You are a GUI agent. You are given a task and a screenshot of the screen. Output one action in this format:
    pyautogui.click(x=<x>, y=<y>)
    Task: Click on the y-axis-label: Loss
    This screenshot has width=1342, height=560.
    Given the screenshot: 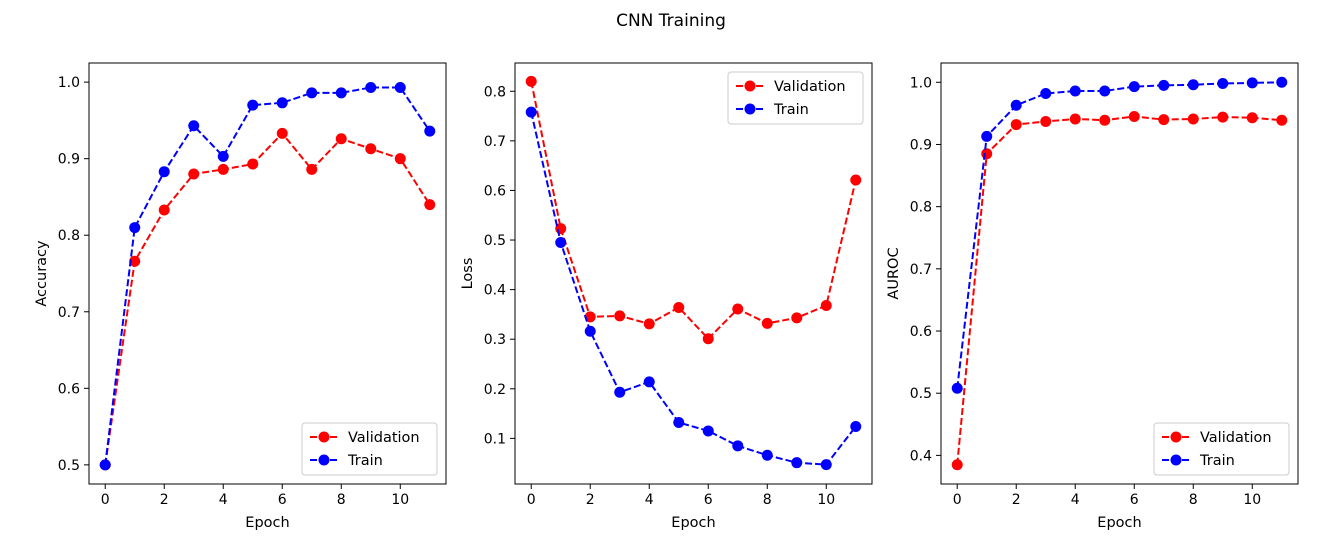 What is the action you would take?
    pyautogui.click(x=468, y=274)
    